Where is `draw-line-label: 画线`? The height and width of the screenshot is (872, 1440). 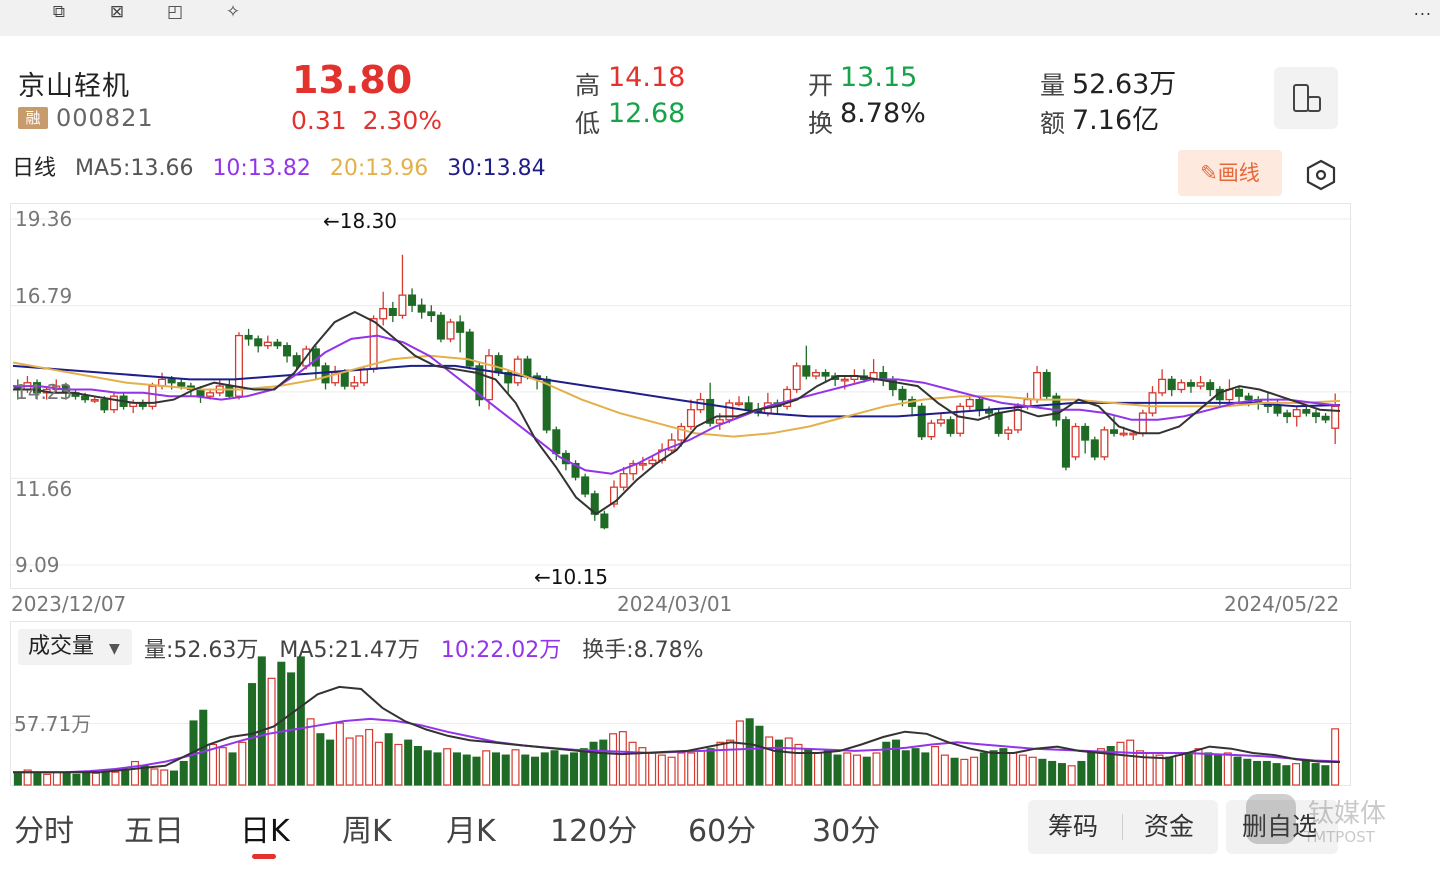 draw-line-label: 画线 is located at coordinates (1238, 173).